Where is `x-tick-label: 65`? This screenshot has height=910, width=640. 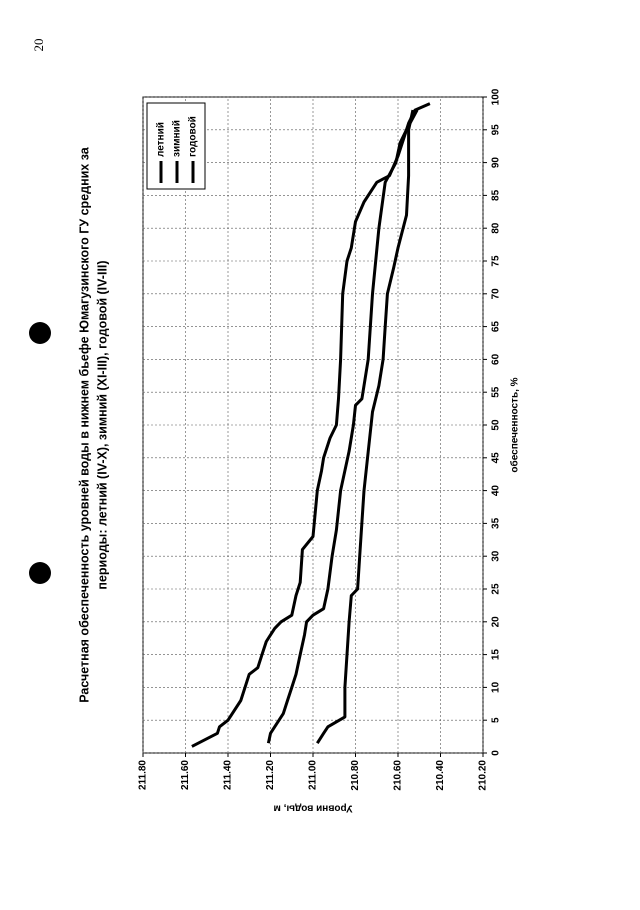
x-tick-label: 65 is located at coordinates (496, 327).